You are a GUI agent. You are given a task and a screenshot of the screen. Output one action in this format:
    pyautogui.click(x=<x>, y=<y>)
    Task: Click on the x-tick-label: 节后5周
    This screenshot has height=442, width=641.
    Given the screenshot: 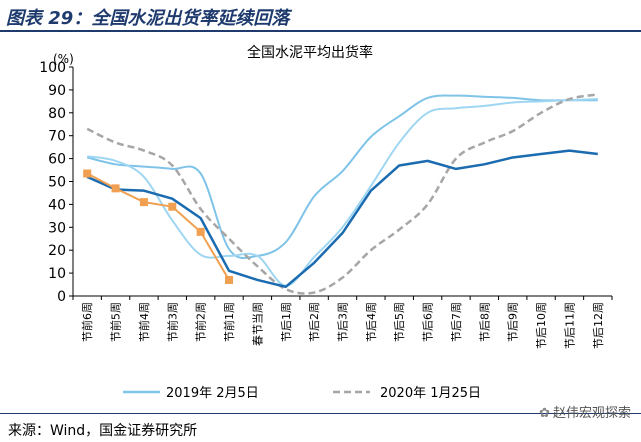 What is the action you would take?
    pyautogui.click(x=399, y=322)
    